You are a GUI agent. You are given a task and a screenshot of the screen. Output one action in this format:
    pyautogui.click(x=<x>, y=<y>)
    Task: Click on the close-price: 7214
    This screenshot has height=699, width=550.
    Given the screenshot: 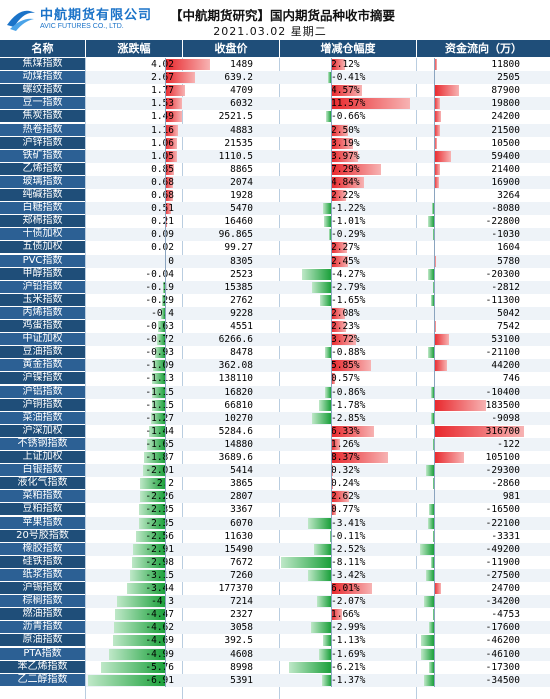 What is the action you would take?
    pyautogui.click(x=241, y=602)
    